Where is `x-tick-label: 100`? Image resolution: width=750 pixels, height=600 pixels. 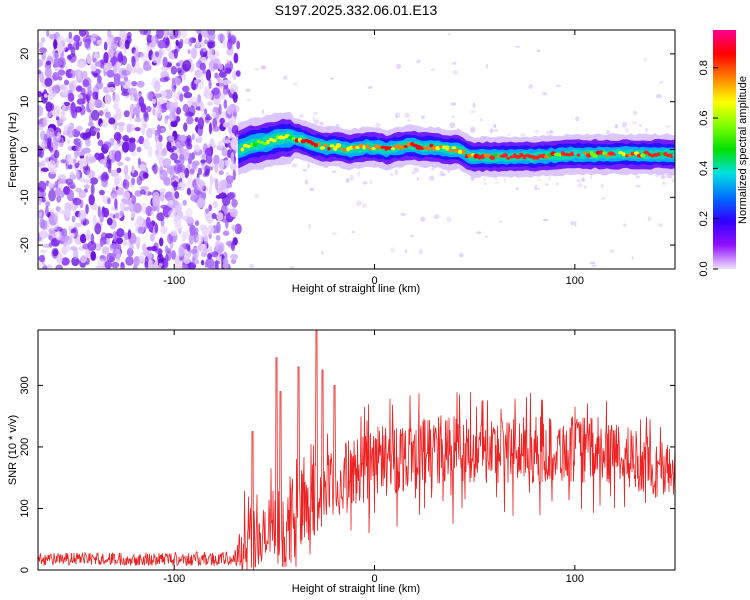
x-tick-label: 100 is located at coordinates (575, 579).